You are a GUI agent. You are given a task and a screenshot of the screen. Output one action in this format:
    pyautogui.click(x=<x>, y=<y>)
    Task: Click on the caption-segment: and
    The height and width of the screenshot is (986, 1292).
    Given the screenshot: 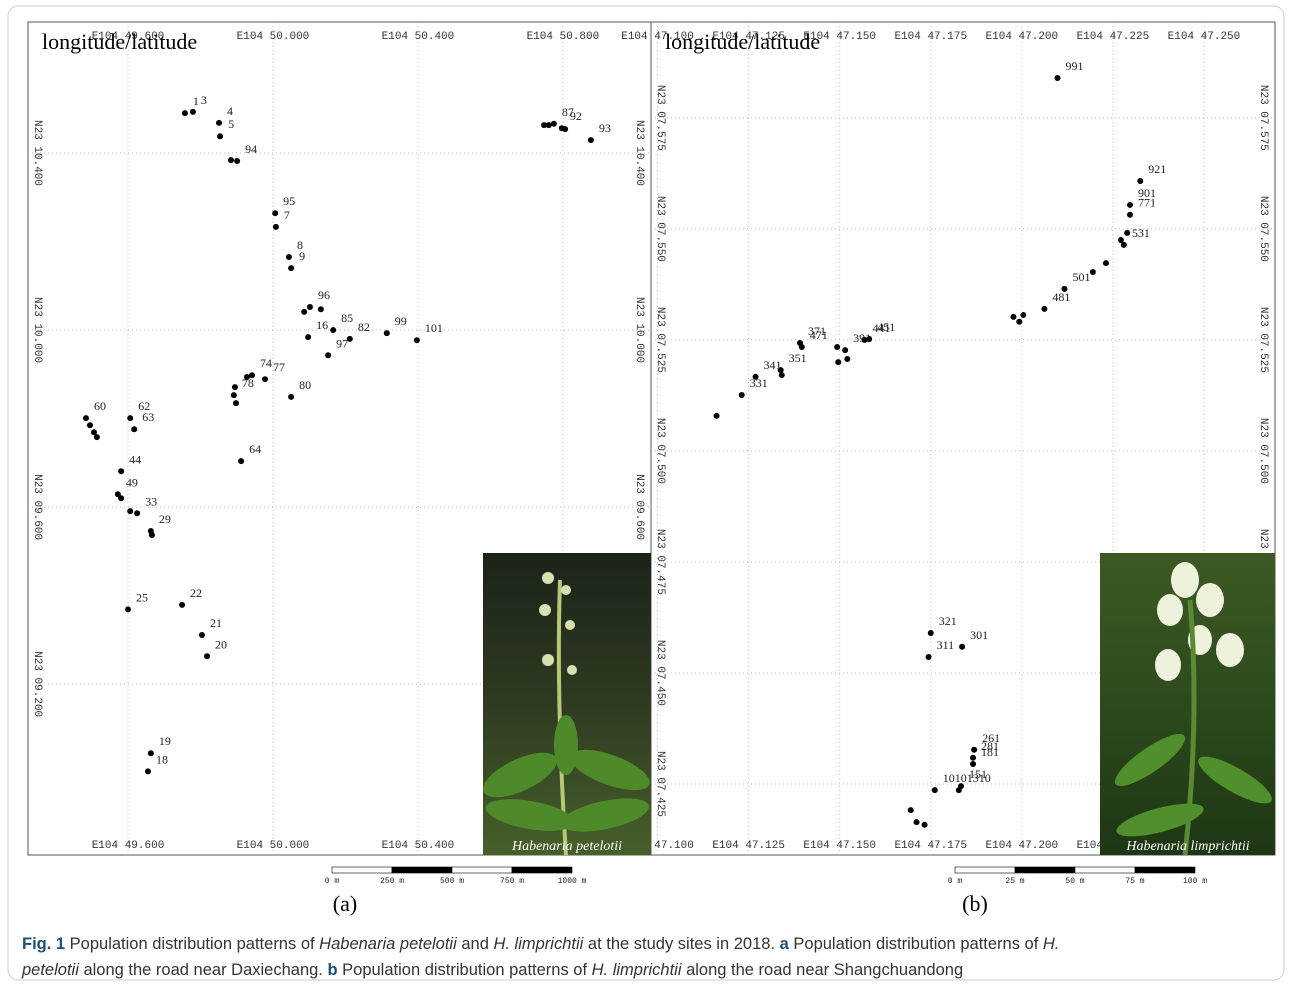 What is the action you would take?
    pyautogui.click(x=475, y=944)
    